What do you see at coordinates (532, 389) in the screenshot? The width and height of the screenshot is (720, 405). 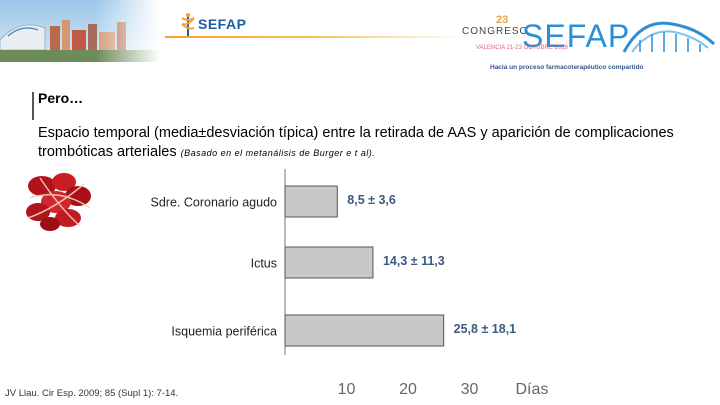 I see `x-axis-label: Días` at bounding box center [532, 389].